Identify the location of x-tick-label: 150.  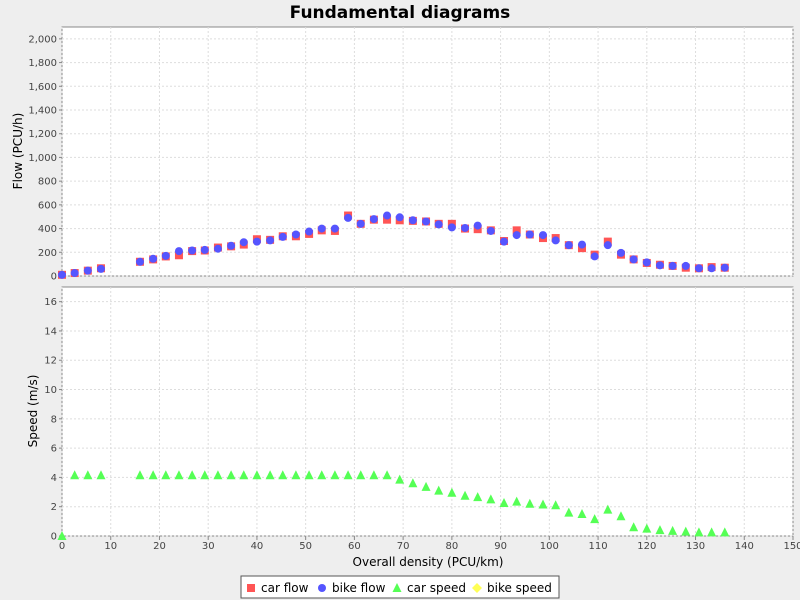
(791, 546).